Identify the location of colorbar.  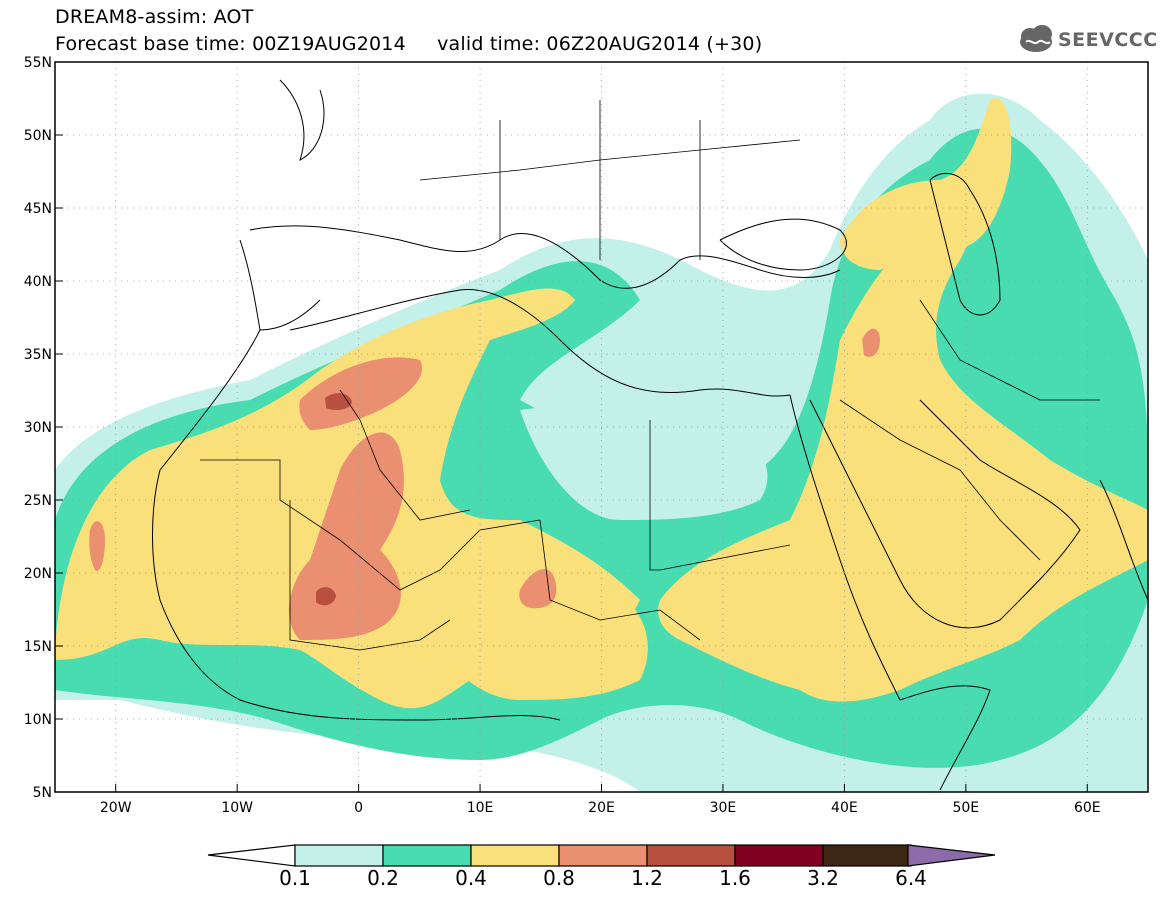
(601, 855).